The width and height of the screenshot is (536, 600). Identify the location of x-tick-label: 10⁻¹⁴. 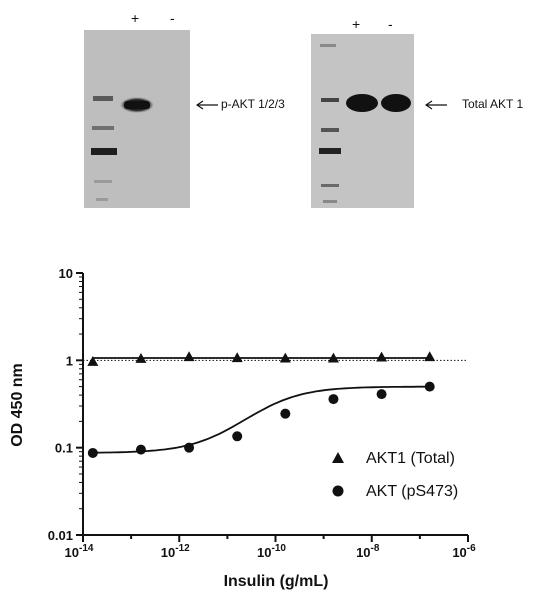
(79, 551).